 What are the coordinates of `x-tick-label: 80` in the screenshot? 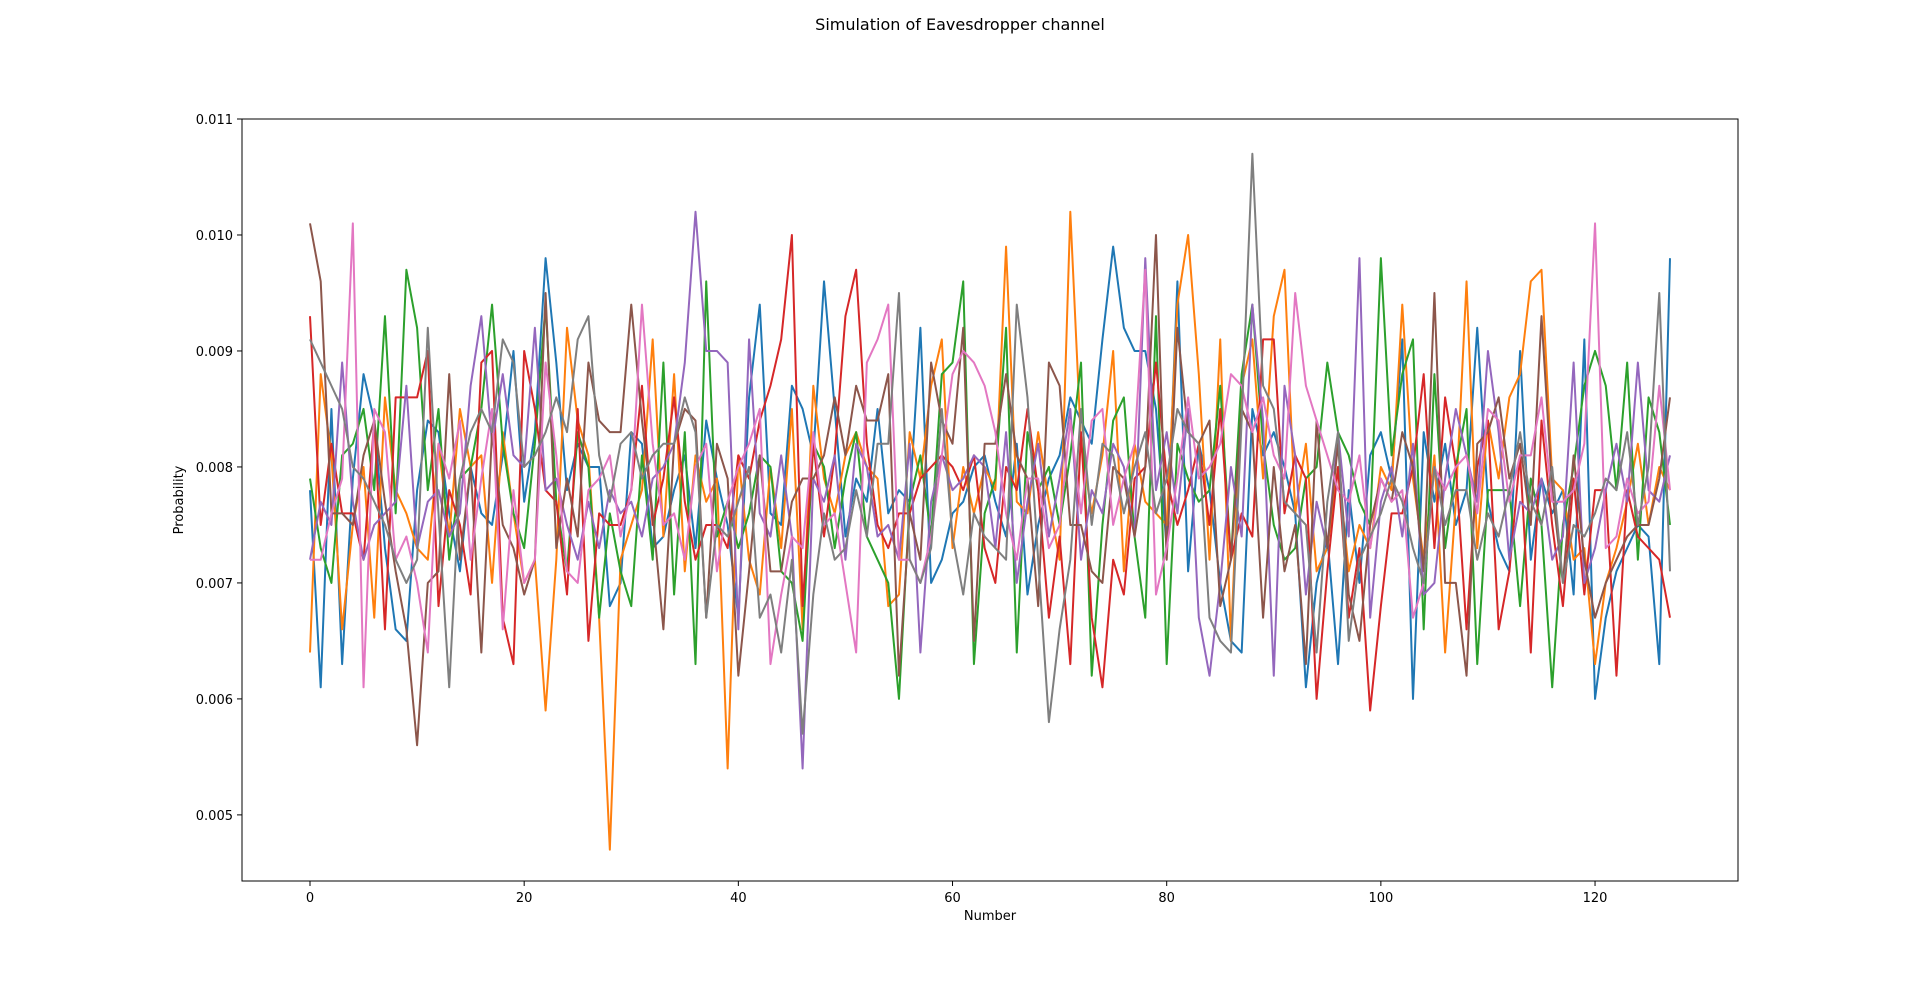 It's located at (1166, 898).